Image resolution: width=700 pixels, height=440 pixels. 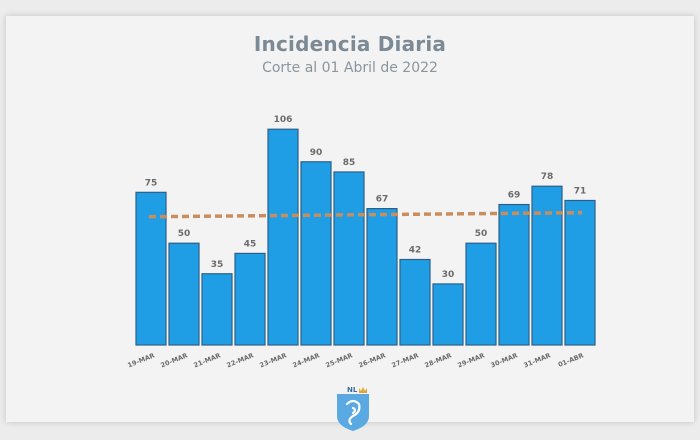 What do you see at coordinates (352, 390) in the screenshot?
I see `logo-text: NL` at bounding box center [352, 390].